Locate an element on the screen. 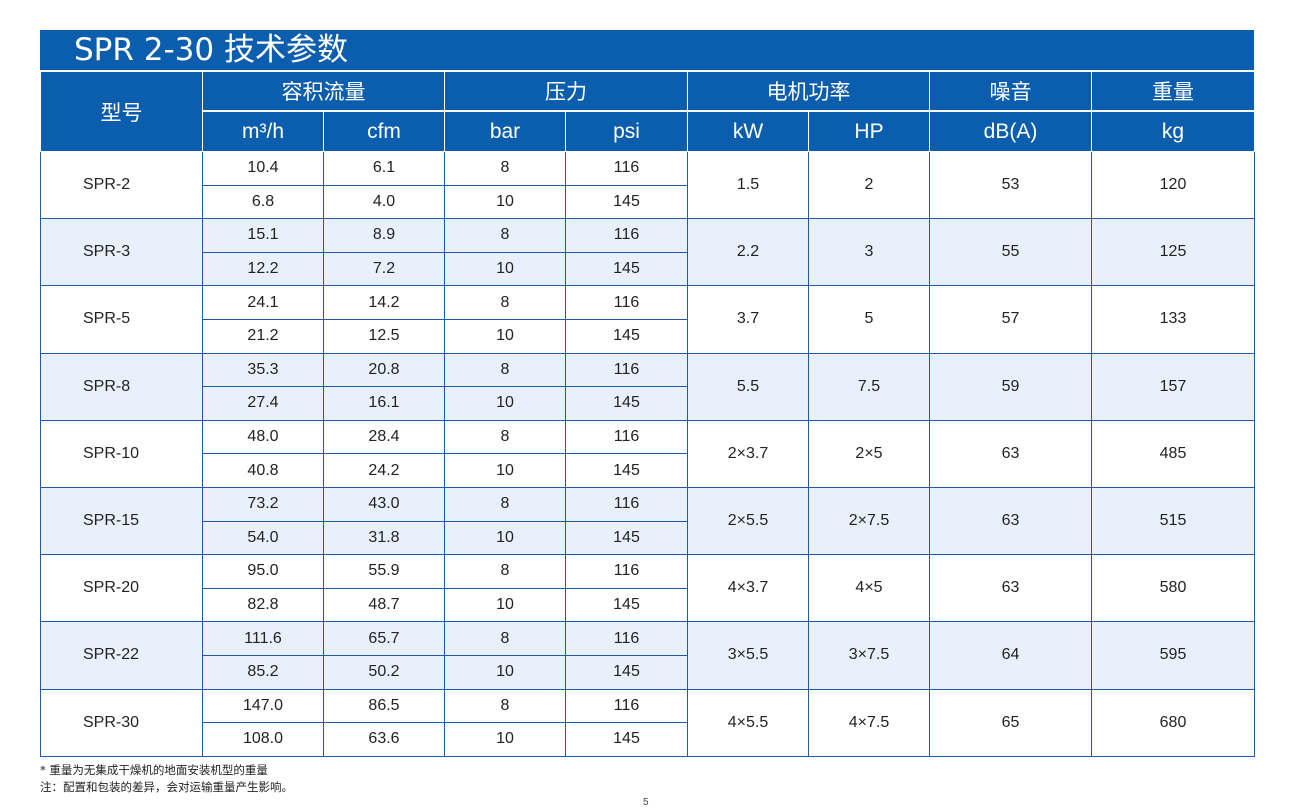 This screenshot has height=810, width=1289. power-kw-cell: 2×3.7 is located at coordinates (748, 453).